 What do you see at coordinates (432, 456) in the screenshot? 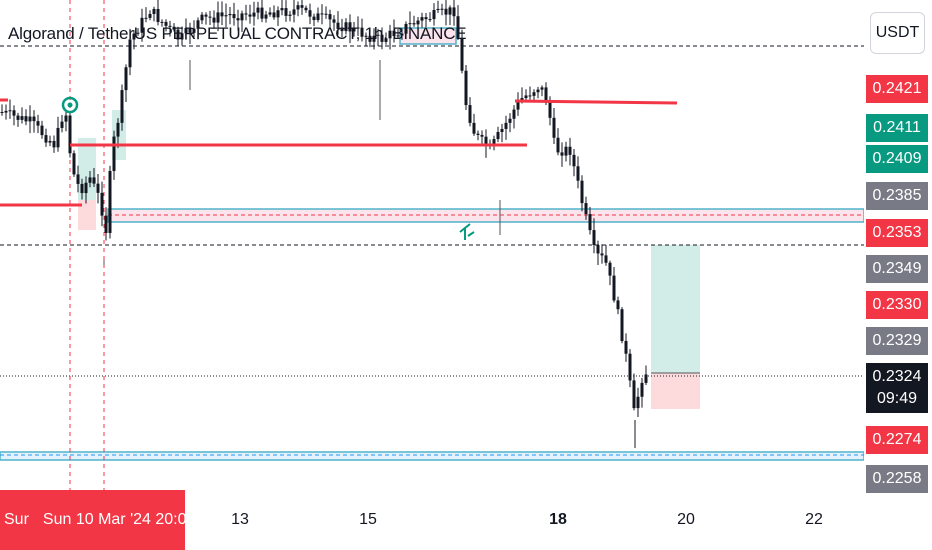
I see `support-zone` at bounding box center [432, 456].